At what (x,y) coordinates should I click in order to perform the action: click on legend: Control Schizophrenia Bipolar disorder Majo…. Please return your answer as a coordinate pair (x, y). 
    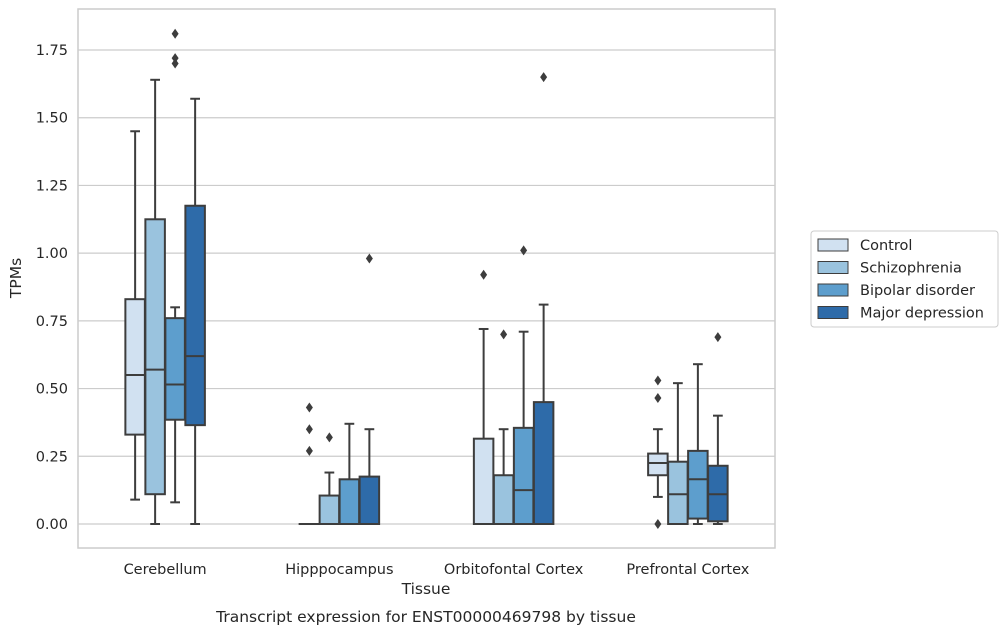
    Looking at the image, I should click on (904, 279).